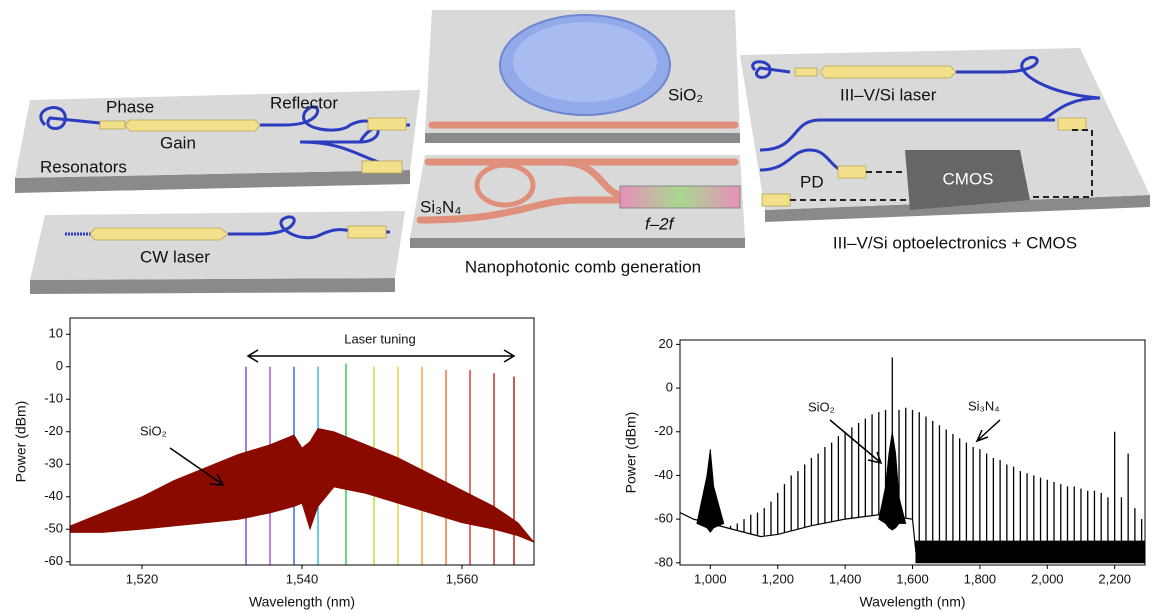 The height and width of the screenshot is (613, 1156). I want to click on annotation: Laser tuning, so click(380, 338).